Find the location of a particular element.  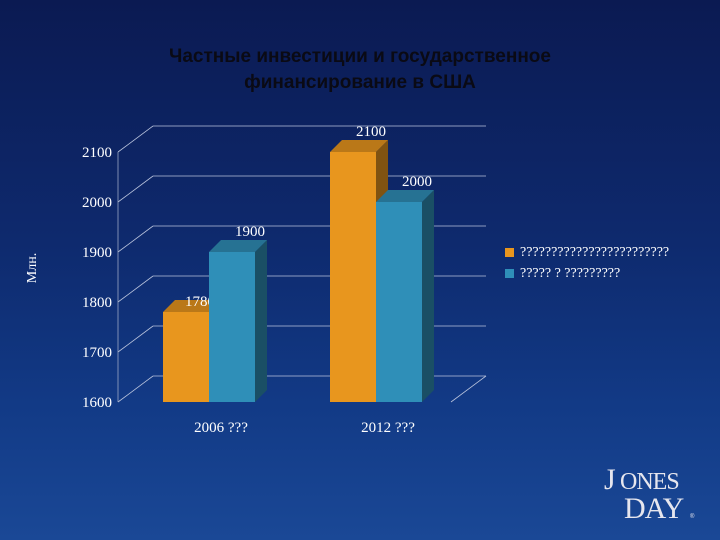

floor-edge is located at coordinates (468, 389).